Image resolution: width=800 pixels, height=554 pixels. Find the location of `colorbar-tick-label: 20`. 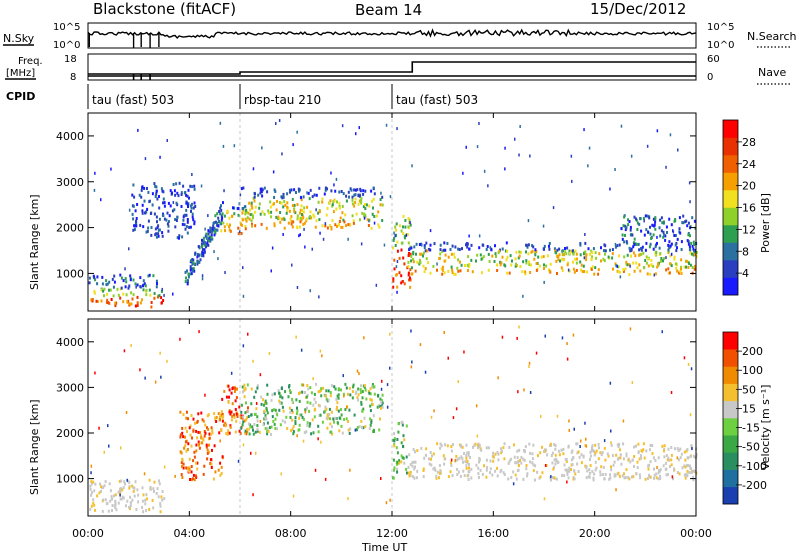

colorbar-tick-label: 20 is located at coordinates (749, 186).